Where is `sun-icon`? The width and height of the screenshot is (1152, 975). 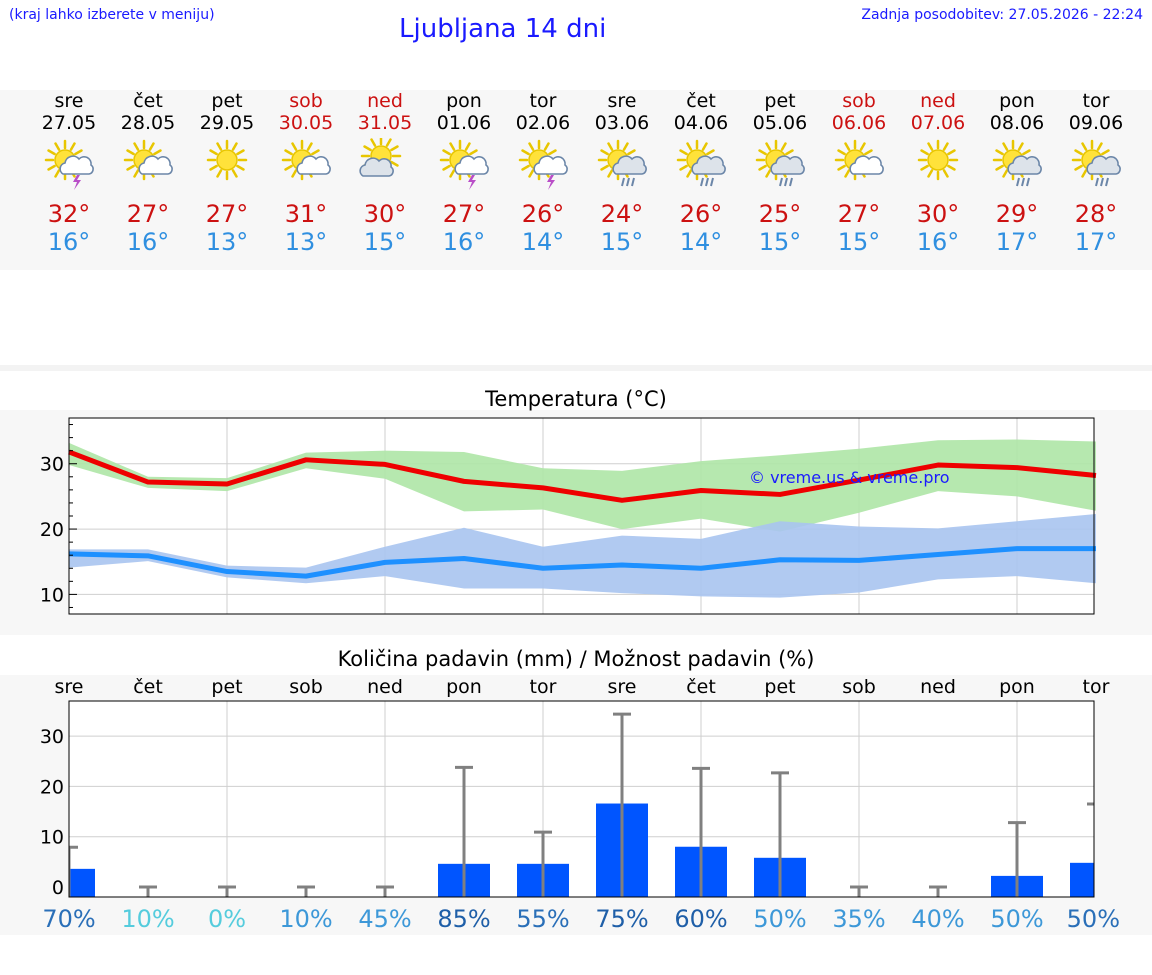 sun-icon is located at coordinates (938, 160).